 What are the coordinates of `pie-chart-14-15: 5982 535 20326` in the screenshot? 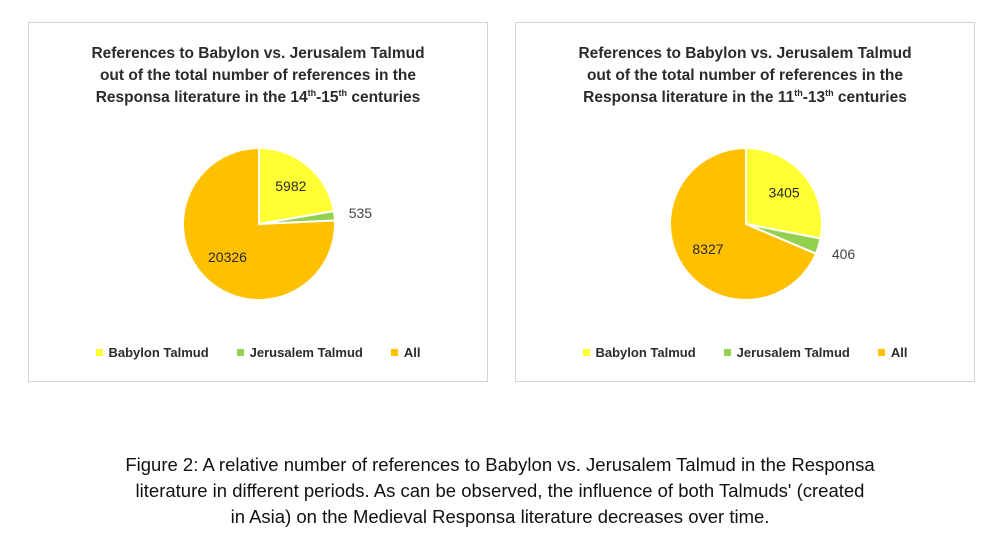 It's located at (277, 223).